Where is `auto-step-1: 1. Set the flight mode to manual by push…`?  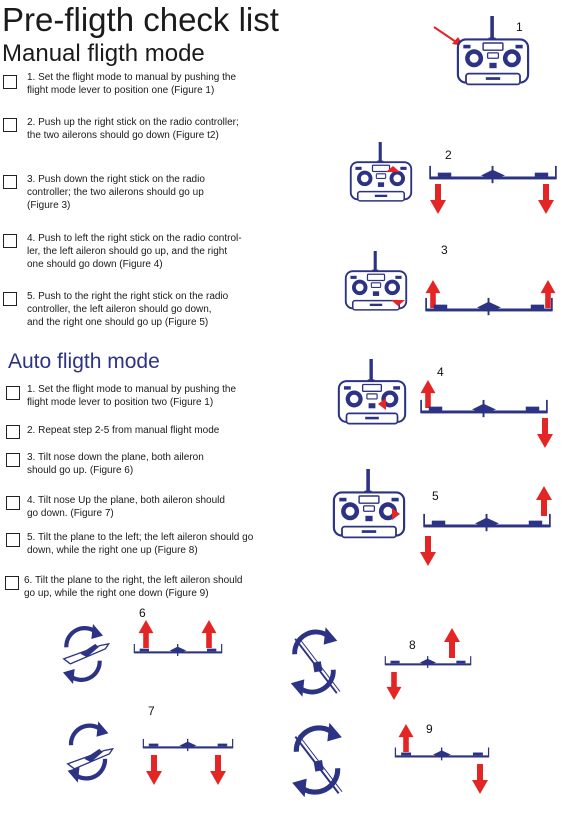 auto-step-1: 1. Set the flight mode to manual by push… is located at coordinates (156, 399).